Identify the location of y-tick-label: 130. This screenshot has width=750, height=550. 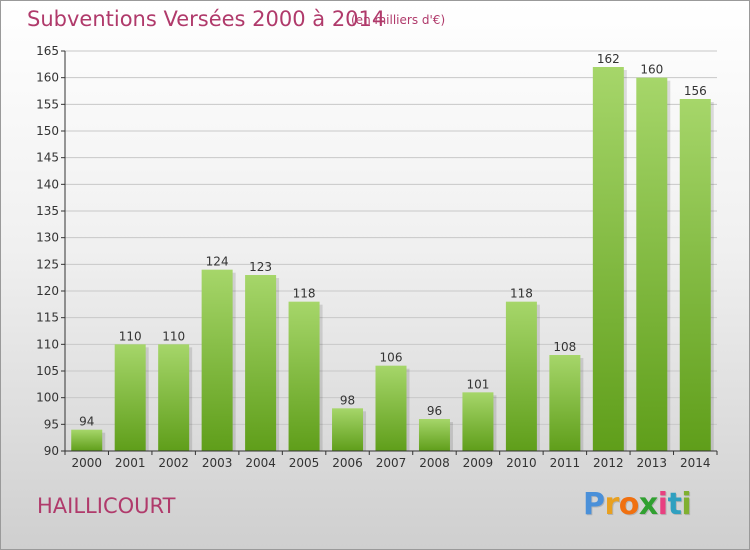
(47, 238).